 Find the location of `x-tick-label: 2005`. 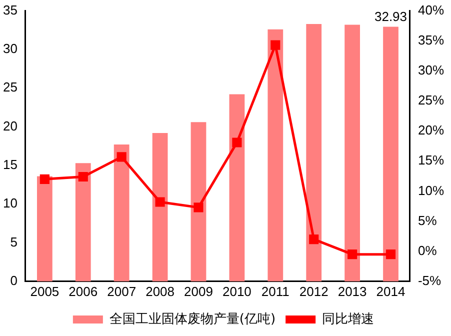

x-tick-label: 2005 is located at coordinates (45, 291).